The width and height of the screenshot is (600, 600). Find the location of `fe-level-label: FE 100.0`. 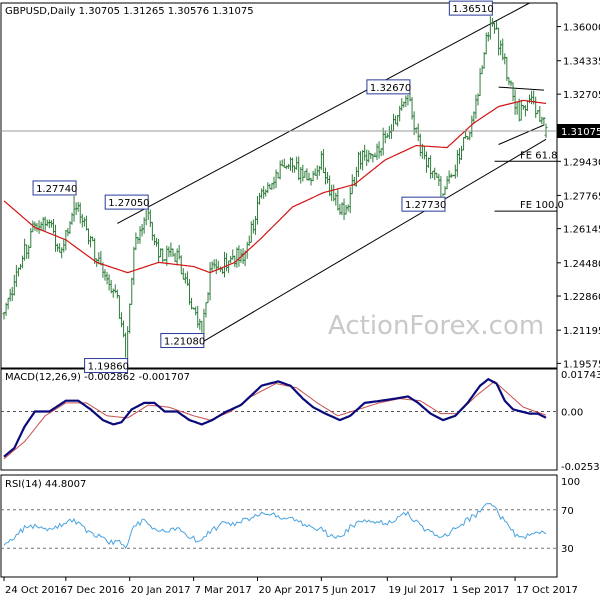

fe-level-label: FE 100.0 is located at coordinates (542, 205).